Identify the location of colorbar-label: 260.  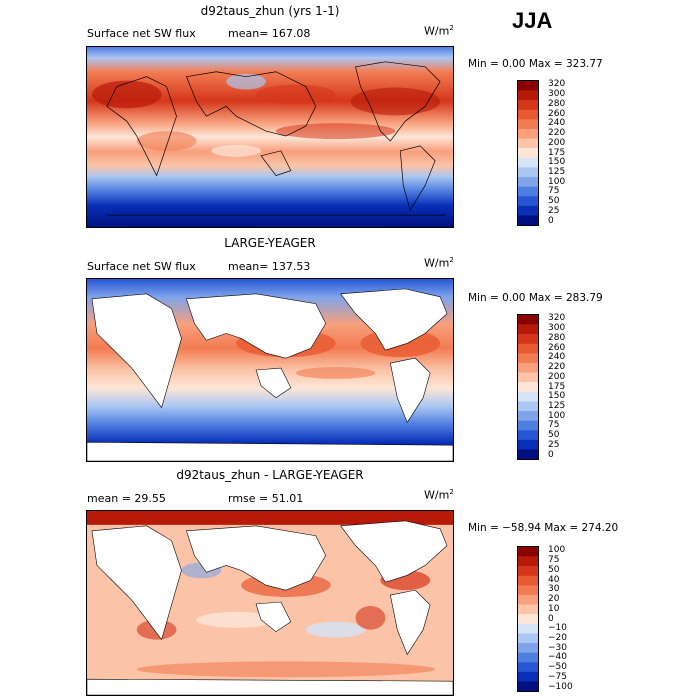
(557, 347).